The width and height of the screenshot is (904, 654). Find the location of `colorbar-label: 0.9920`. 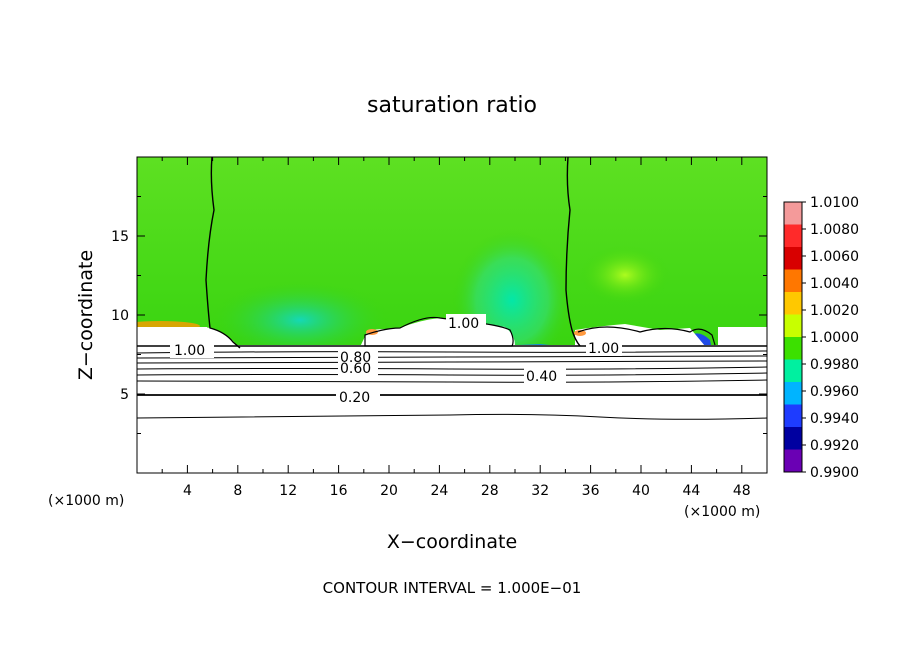

colorbar-label: 0.9920 is located at coordinates (834, 446).